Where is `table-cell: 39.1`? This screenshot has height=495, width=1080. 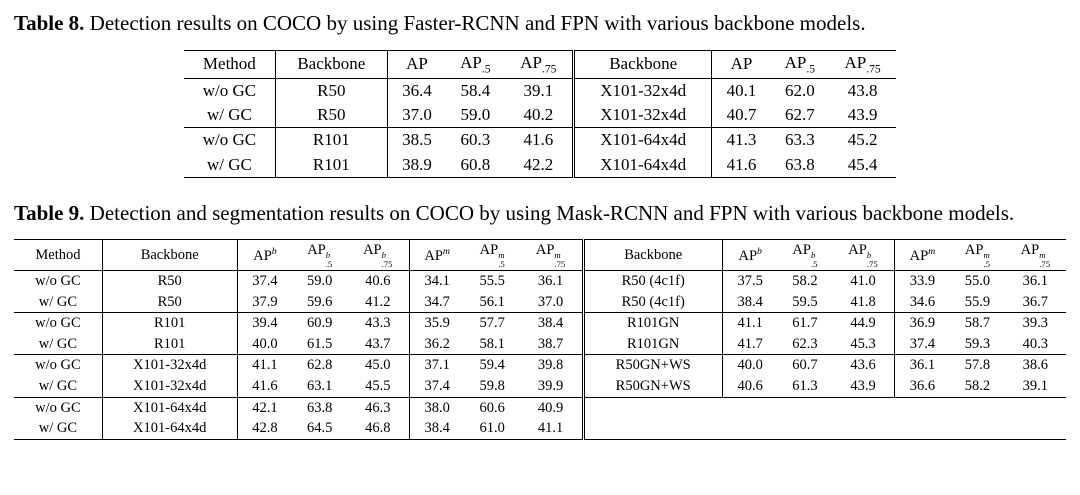
table-cell: 39.1 is located at coordinates (1035, 386).